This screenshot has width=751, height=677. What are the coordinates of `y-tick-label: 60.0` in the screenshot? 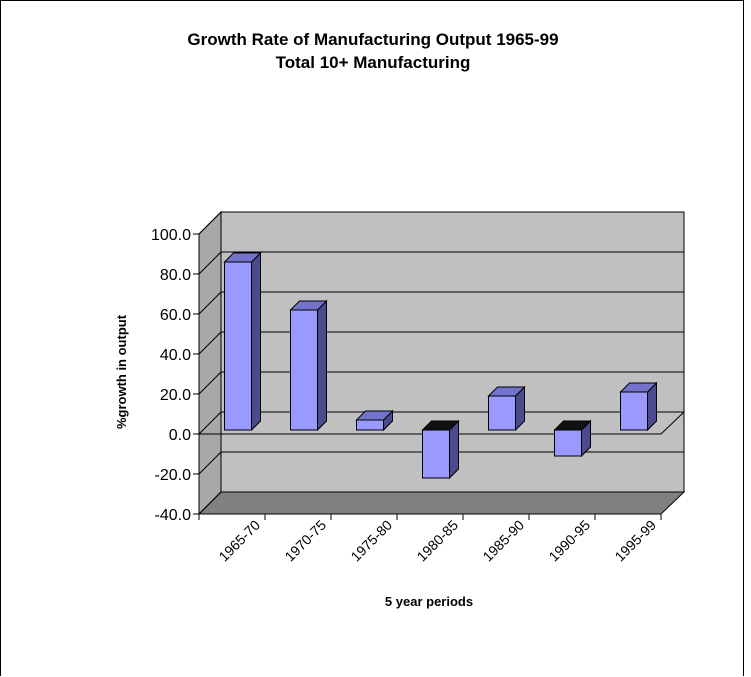 It's located at (175, 315).